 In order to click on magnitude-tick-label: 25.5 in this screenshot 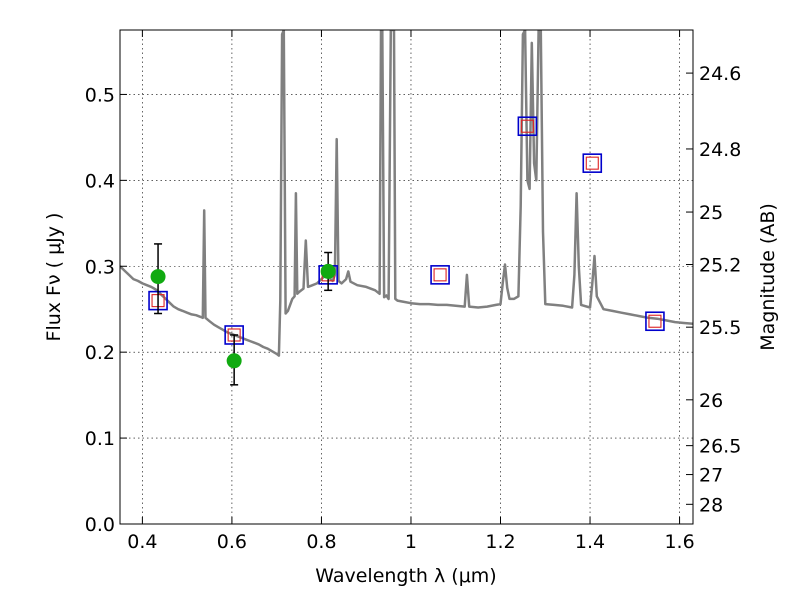, I will do `click(720, 328)`.